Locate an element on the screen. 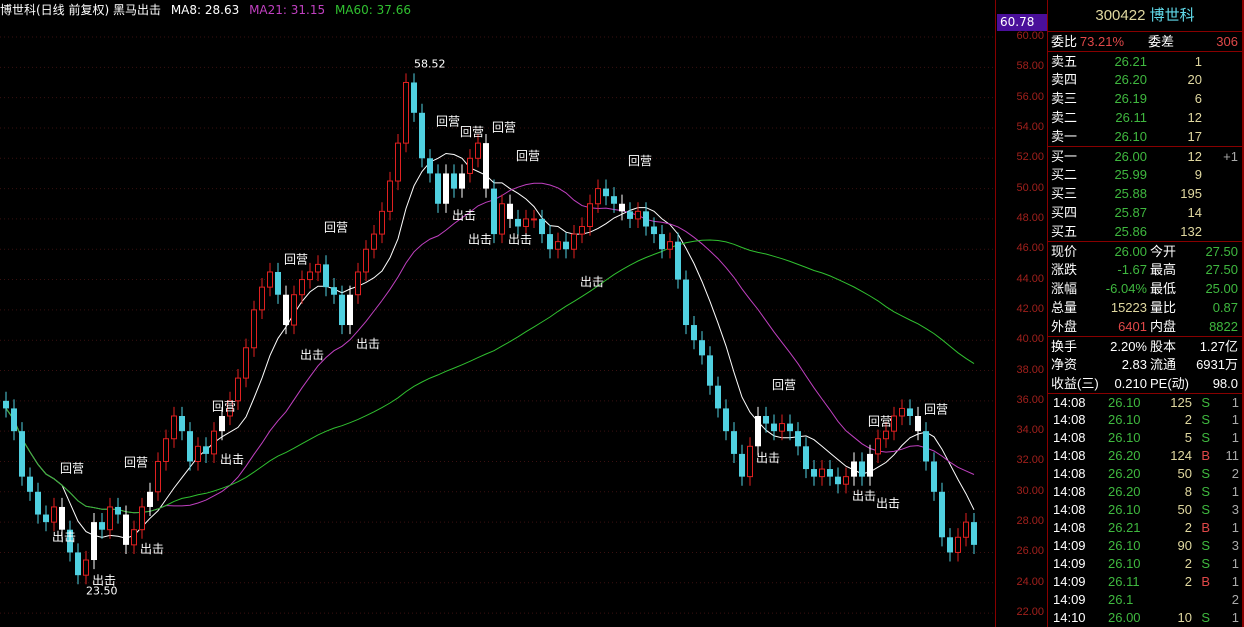  price: 26.00 is located at coordinates (1130, 156).